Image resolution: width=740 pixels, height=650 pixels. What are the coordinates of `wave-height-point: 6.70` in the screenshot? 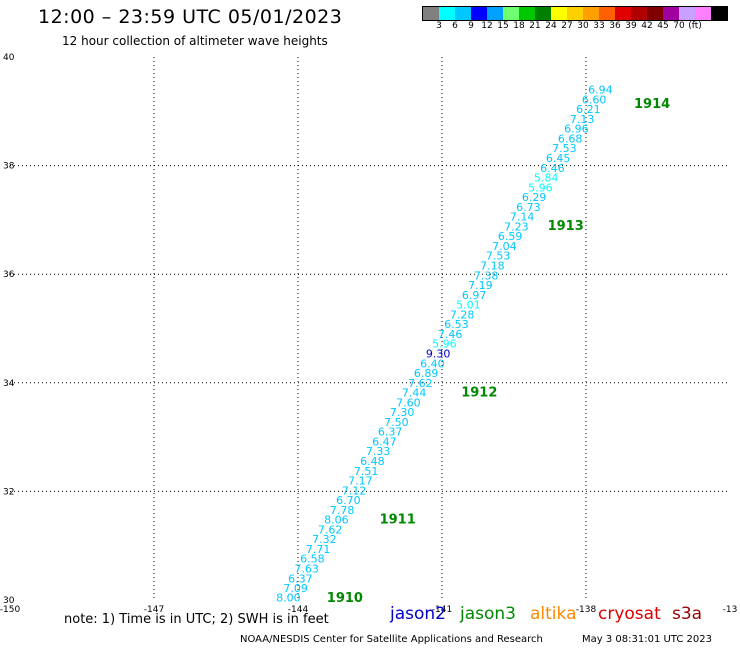 It's located at (348, 500).